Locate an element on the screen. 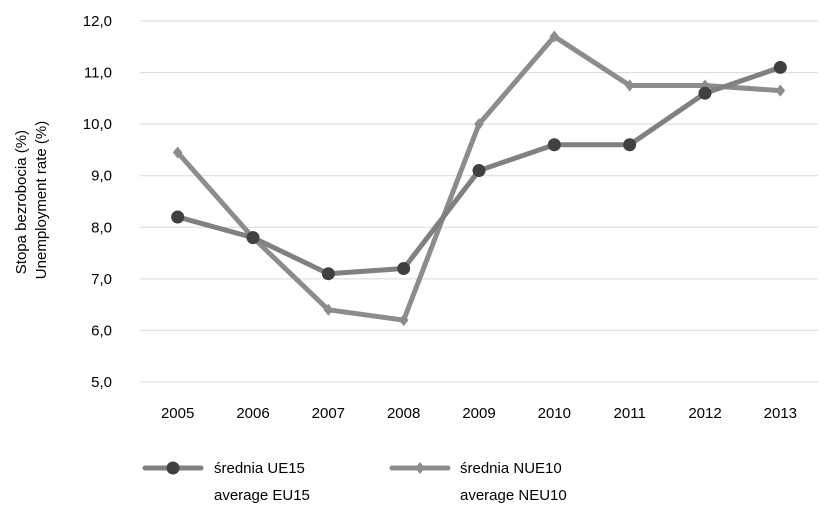  x-axis-tick-labels: 2005 2006 2007 2008 2009 2010 2011 2012 2013 is located at coordinates (479, 413).